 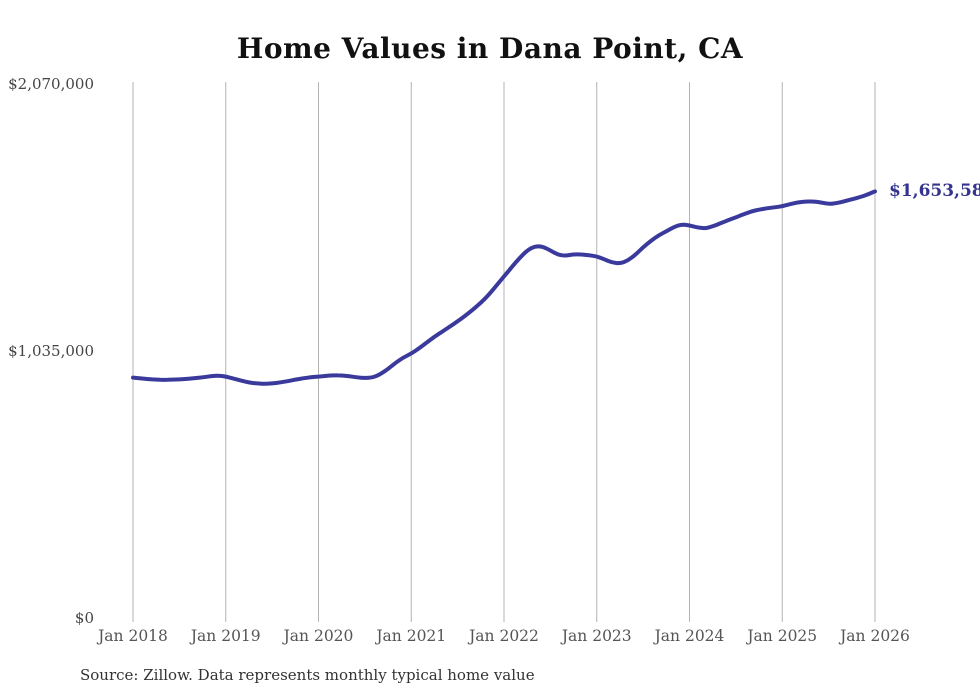 What do you see at coordinates (874, 636) in the screenshot?
I see `x-axis-tick-label: Jan 2026` at bounding box center [874, 636].